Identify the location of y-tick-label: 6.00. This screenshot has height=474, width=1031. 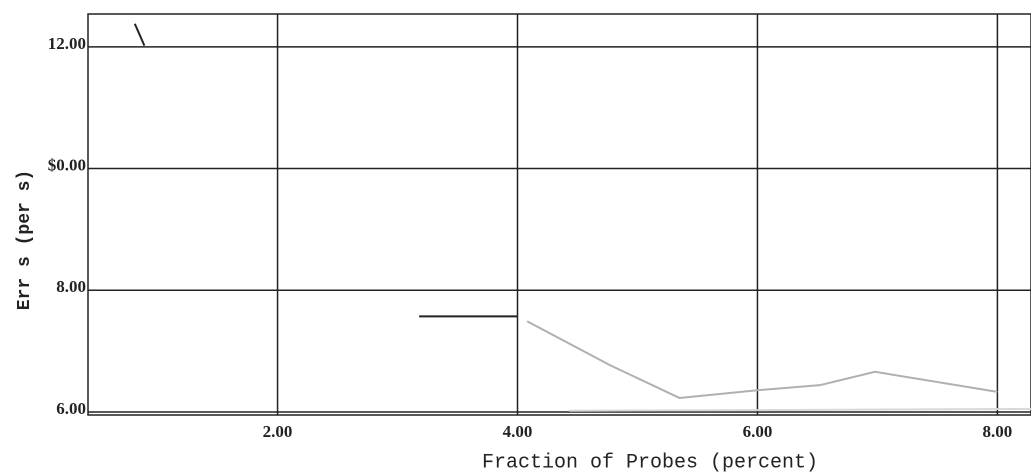
(71, 408).